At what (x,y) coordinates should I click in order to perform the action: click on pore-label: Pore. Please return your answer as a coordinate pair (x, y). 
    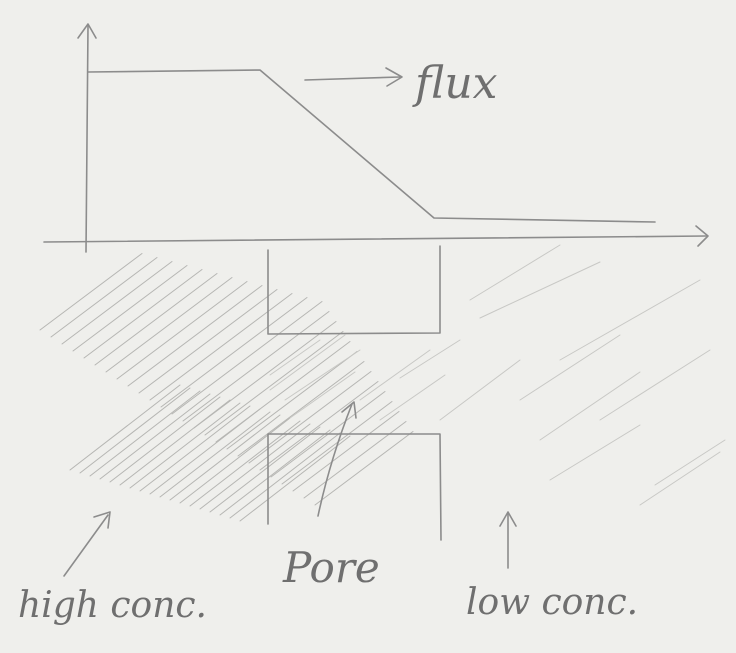
    Looking at the image, I should click on (331, 567).